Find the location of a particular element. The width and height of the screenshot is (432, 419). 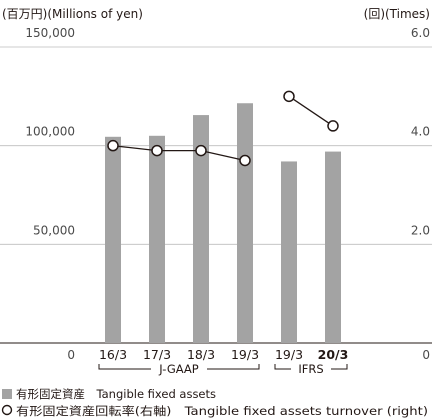

category-labels: 16/3 17/3 18/3 19/3 19/3 20/3 is located at coordinates (223, 354).